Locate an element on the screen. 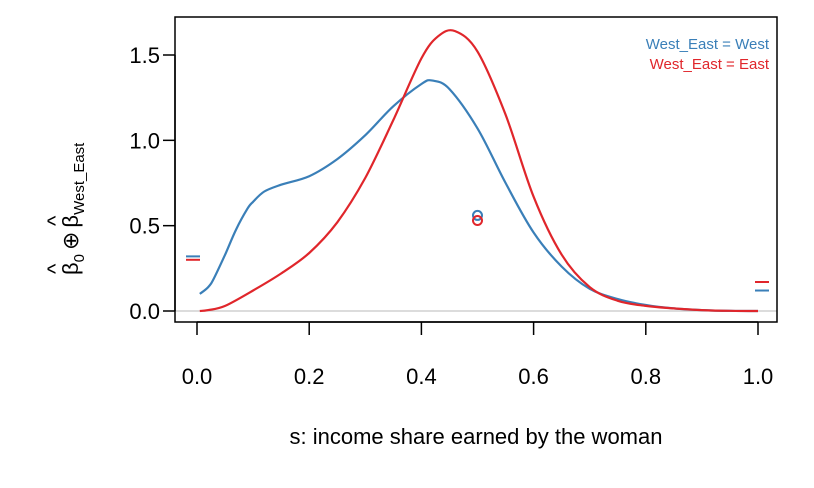 Image resolution: width=814 pixels, height=488 pixels. y-tick-label: 1.0 is located at coordinates (144, 140).